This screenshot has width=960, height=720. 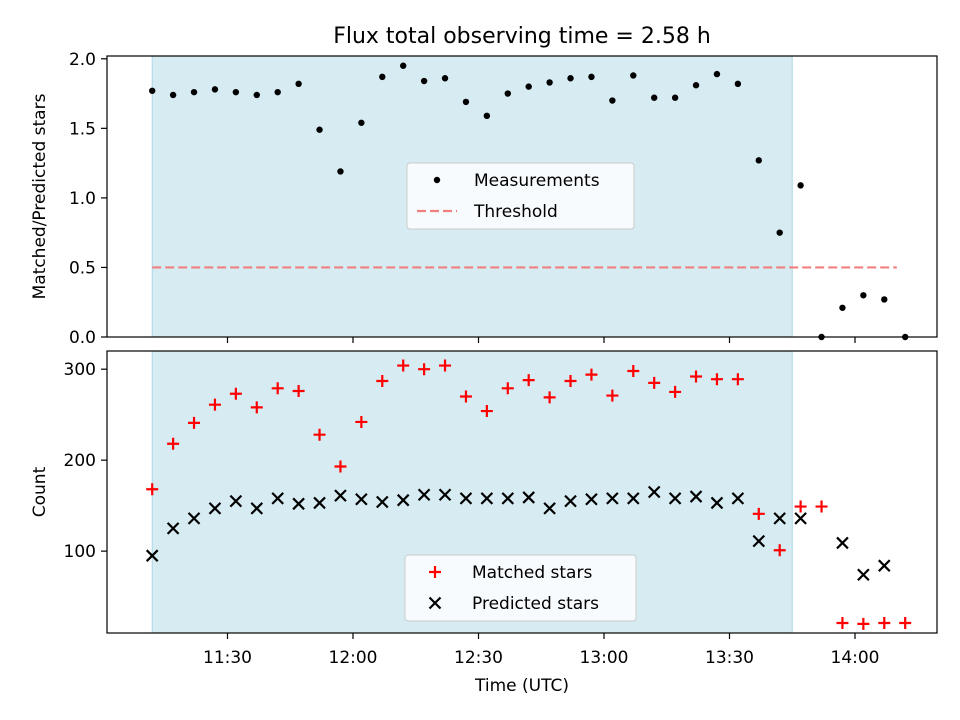 What do you see at coordinates (82, 60) in the screenshot?
I see `y-tick-label: 2.0` at bounding box center [82, 60].